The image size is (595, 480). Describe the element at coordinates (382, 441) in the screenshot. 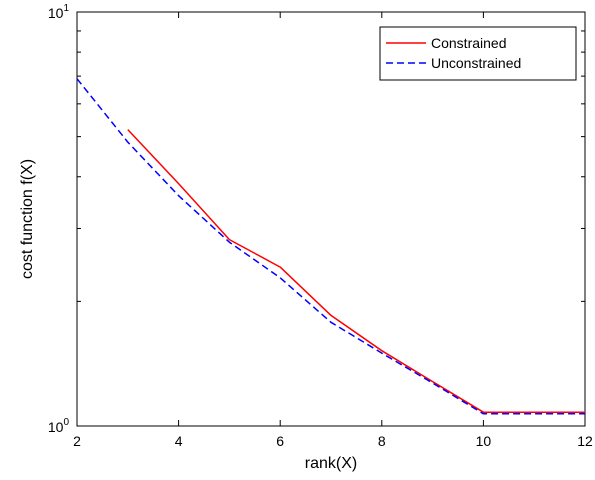

I see `x-tick-label-8: 8` at that location.